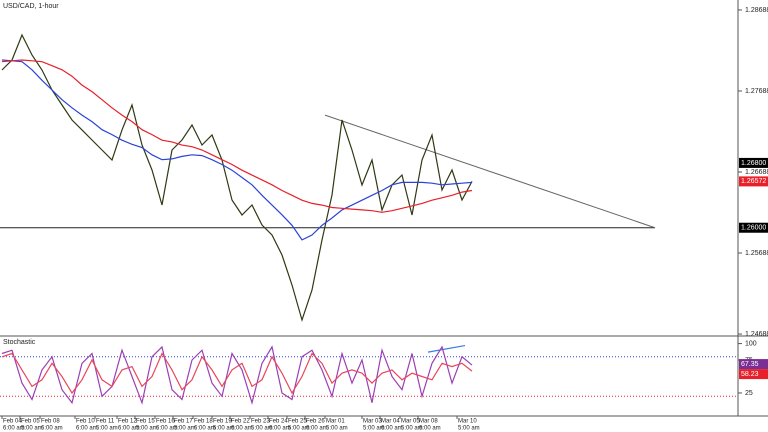 The image size is (768, 432). I want to click on x-tick-label: Feb 12, so click(127, 422).